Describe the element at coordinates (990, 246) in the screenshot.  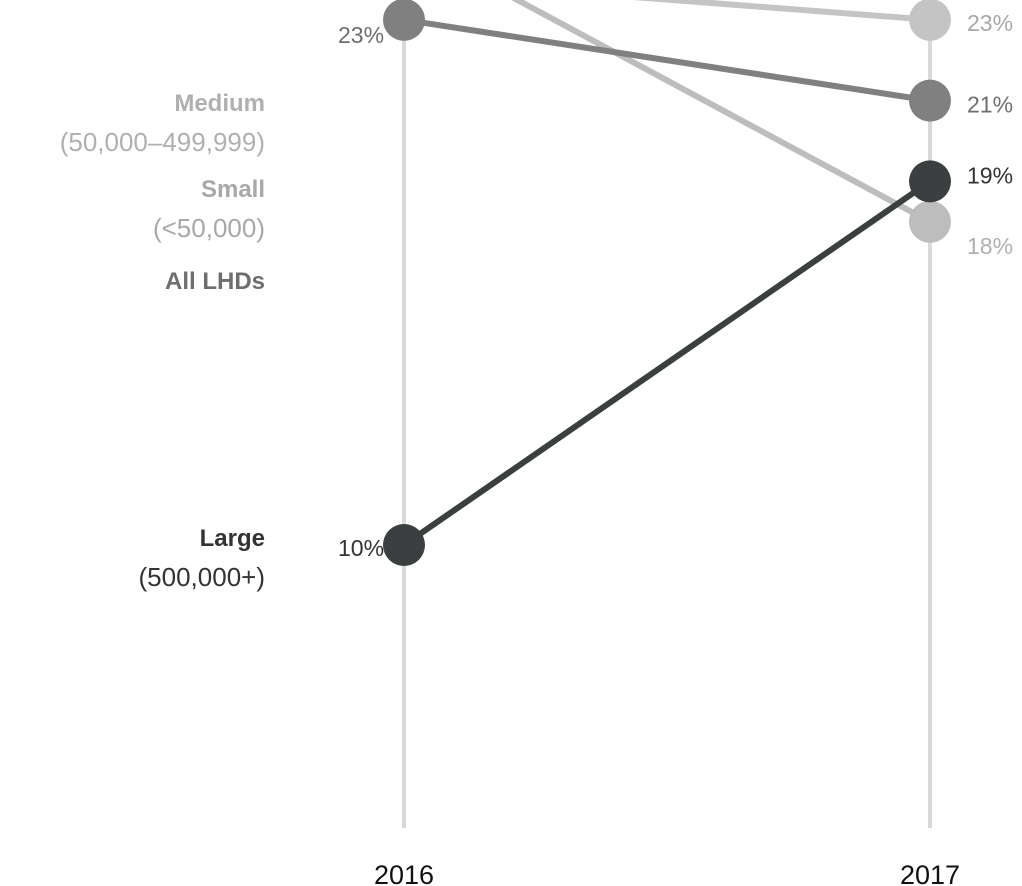
I see `value-label-medium-2017: 18%` at that location.